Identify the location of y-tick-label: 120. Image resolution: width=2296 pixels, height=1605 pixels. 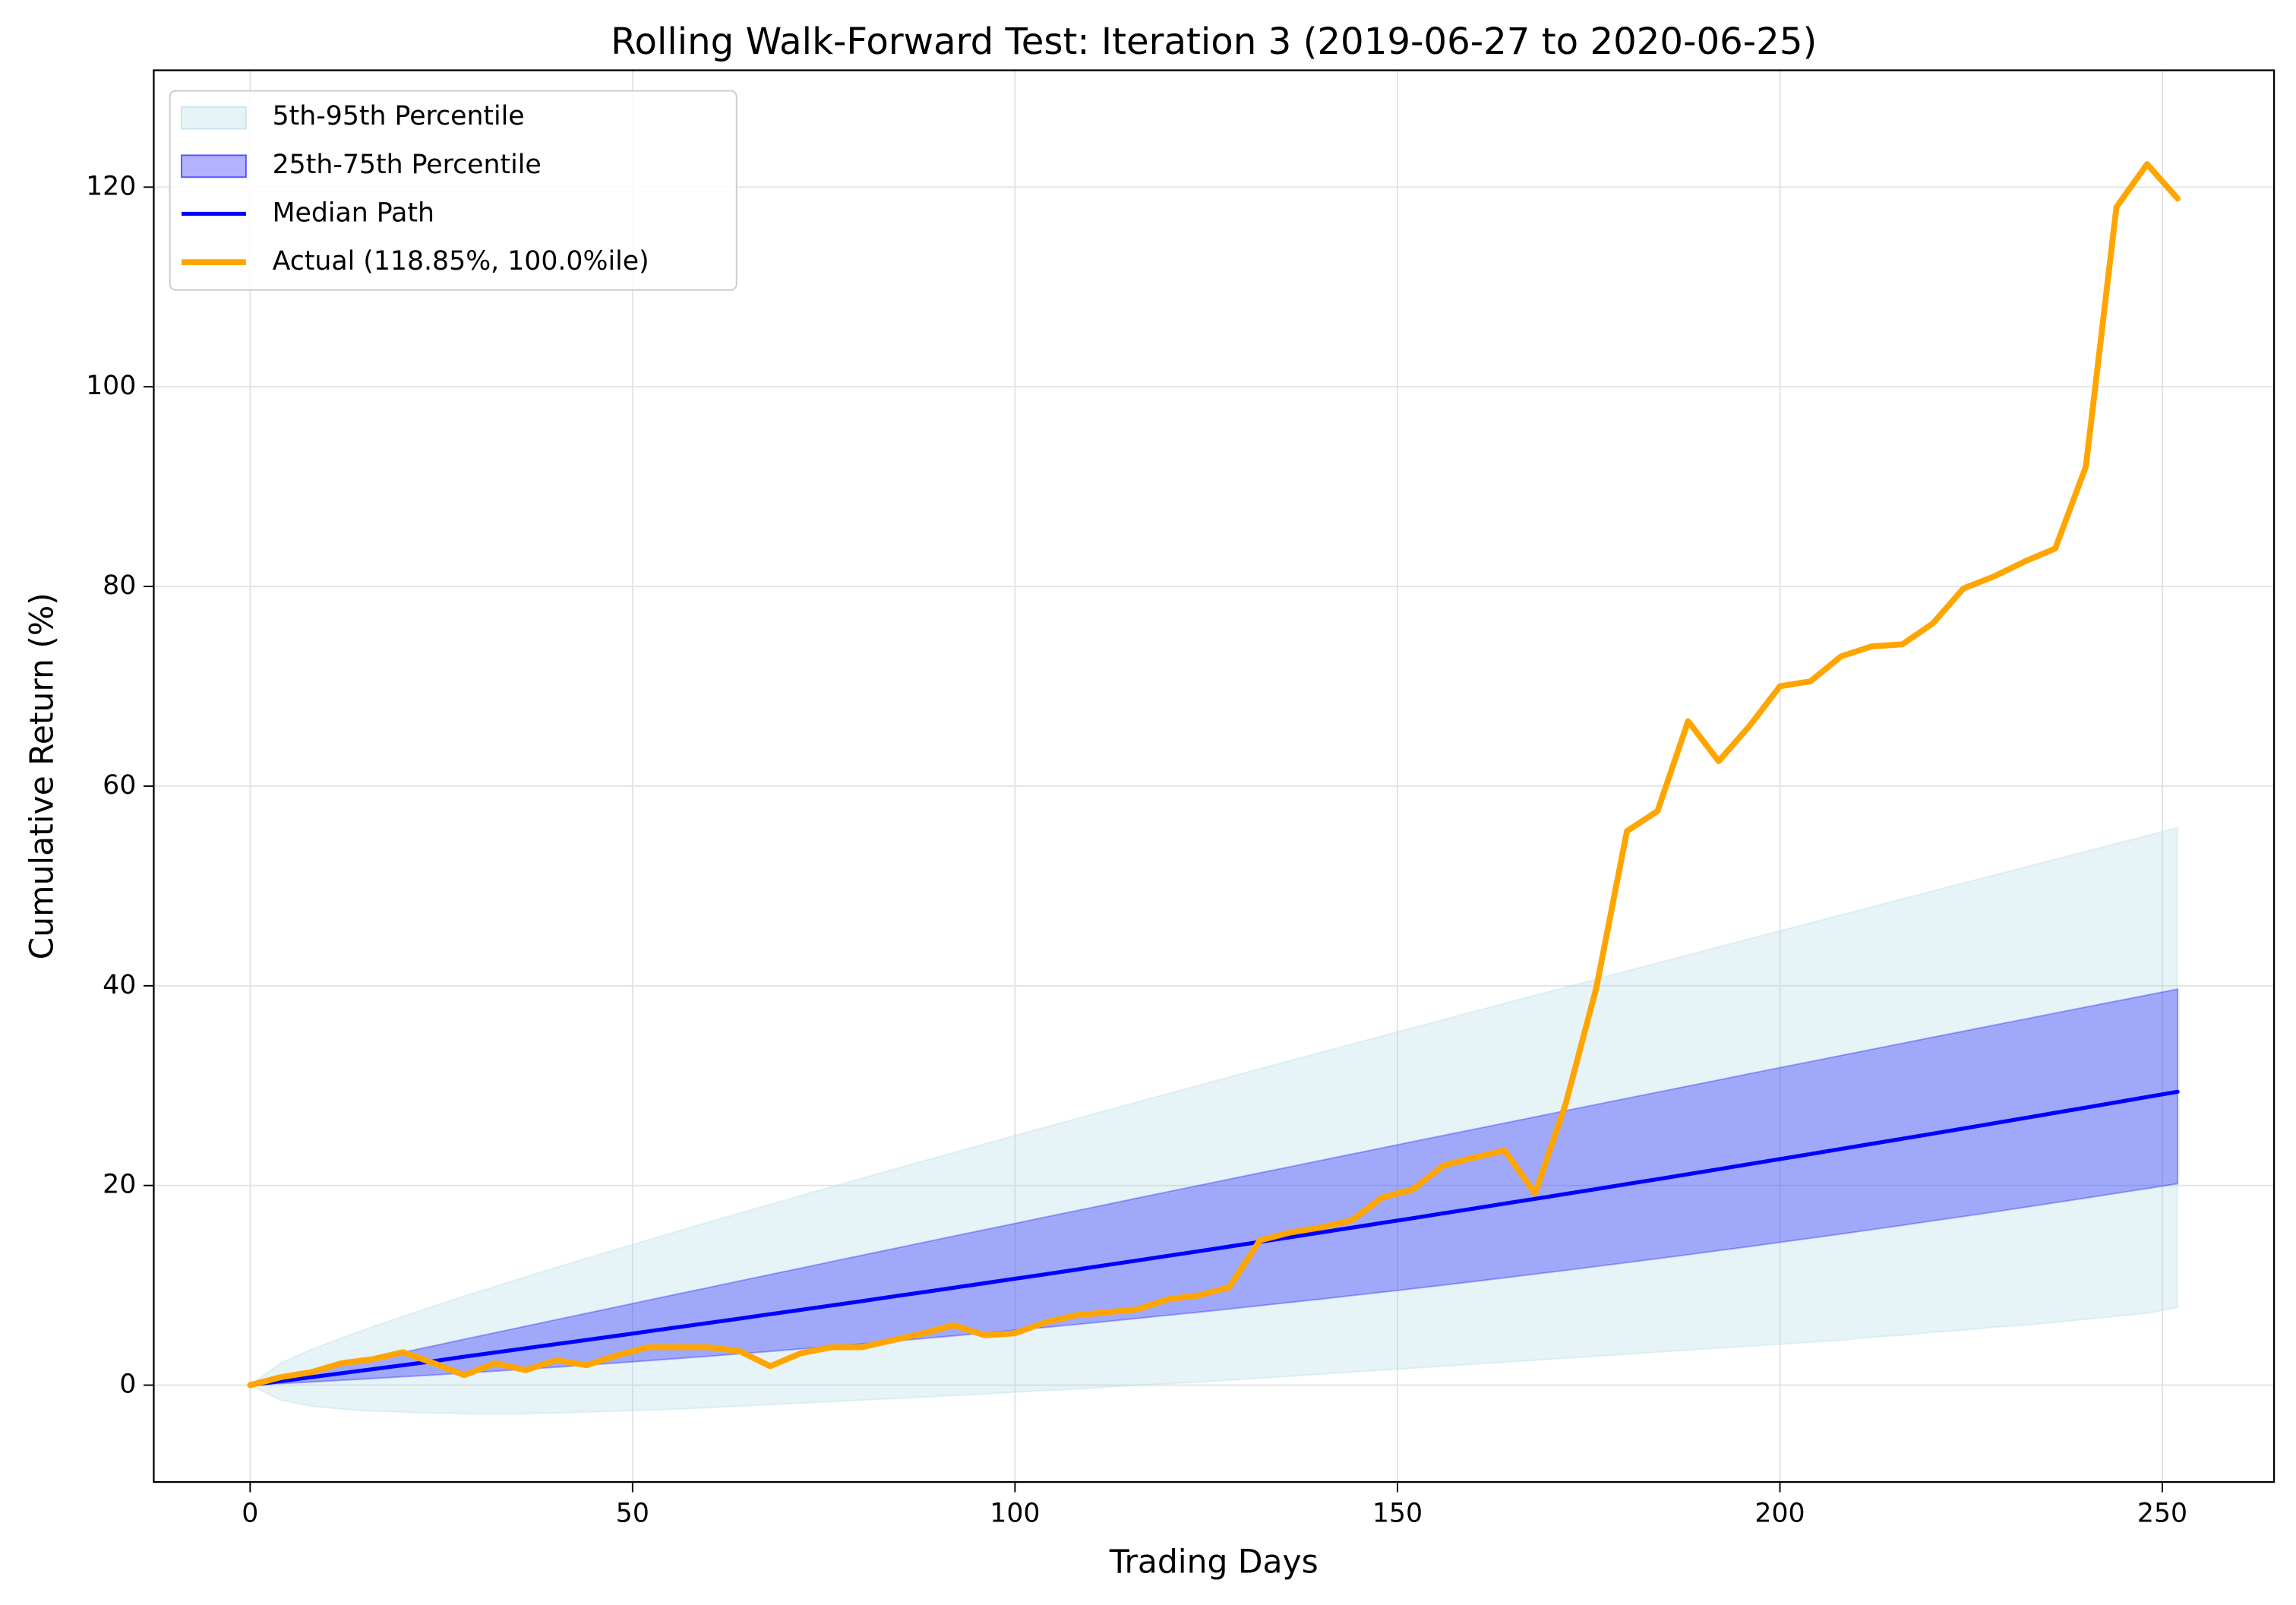
(111, 186).